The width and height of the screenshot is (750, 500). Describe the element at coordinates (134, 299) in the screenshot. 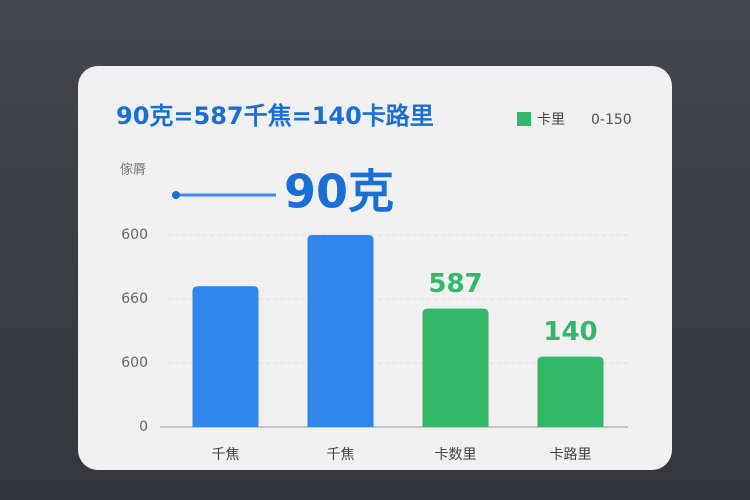

I see `y-tick-label: 660` at that location.